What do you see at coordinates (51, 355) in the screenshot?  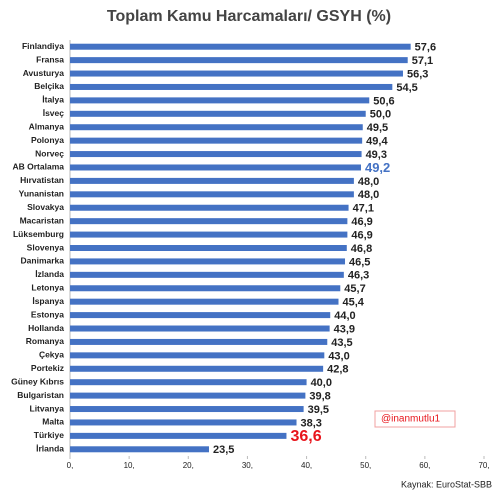 I see `y-tick-label: Çekya` at bounding box center [51, 355].